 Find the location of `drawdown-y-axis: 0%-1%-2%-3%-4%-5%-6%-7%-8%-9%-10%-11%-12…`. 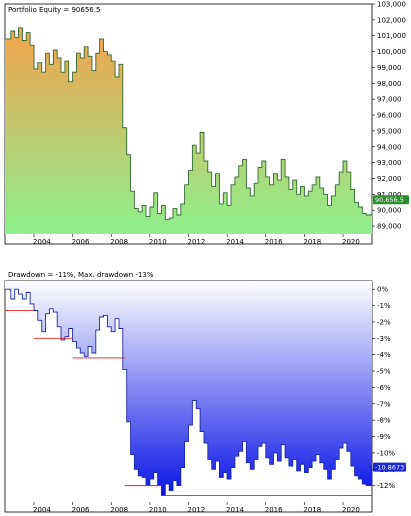

drawdown-y-axis: 0%-1%-2%-3%-4%-5%-6%-7%-8%-9%-10%-11%-12… is located at coordinates (383, 388).